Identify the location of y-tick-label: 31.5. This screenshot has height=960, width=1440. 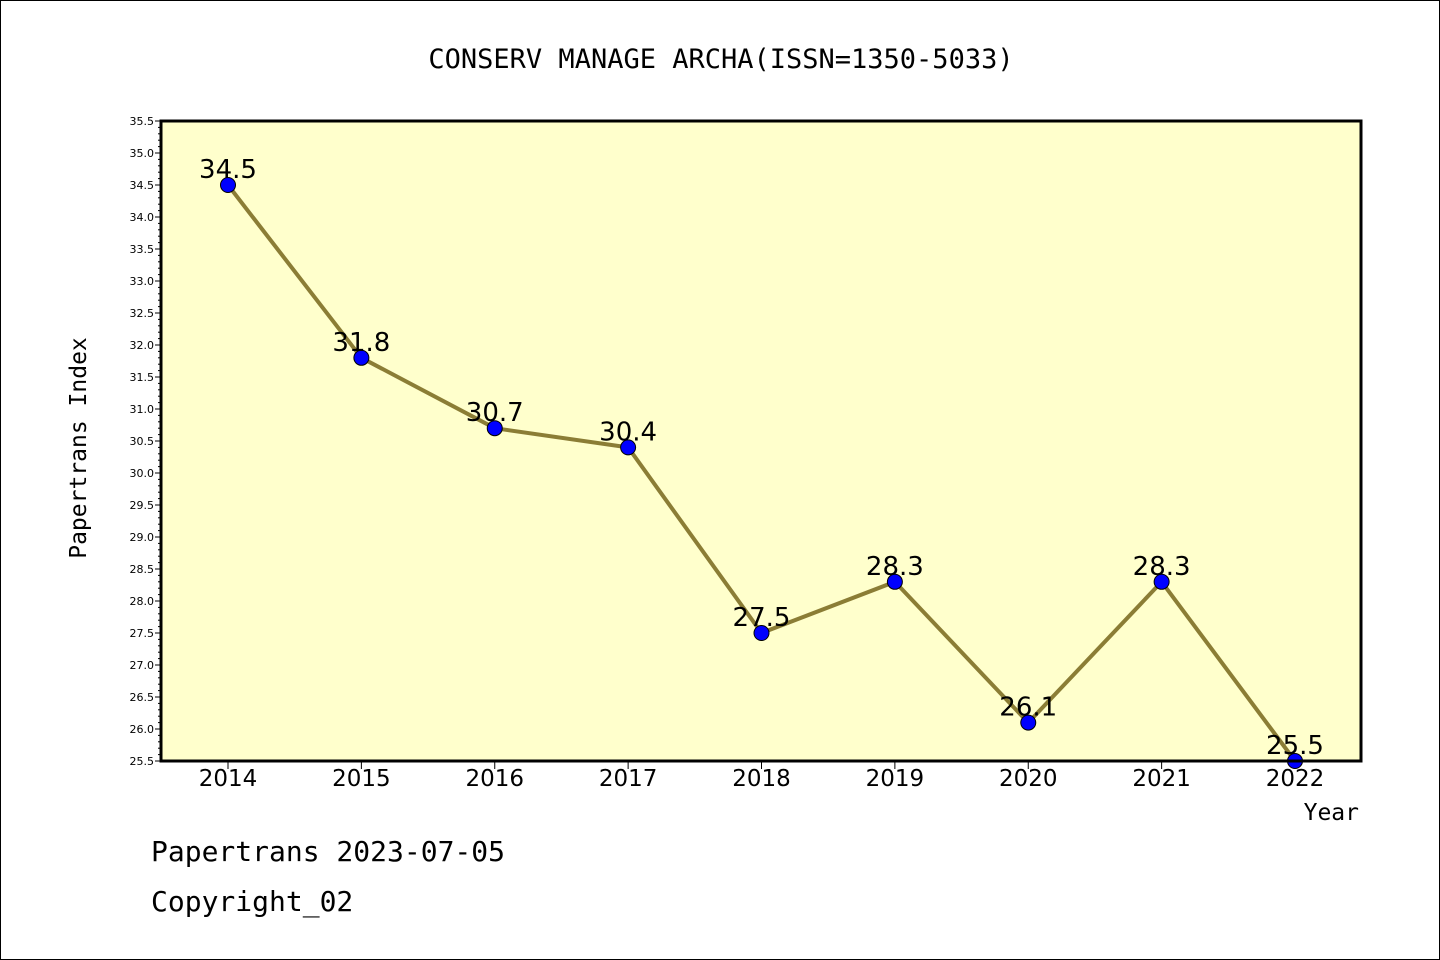
(142, 377).